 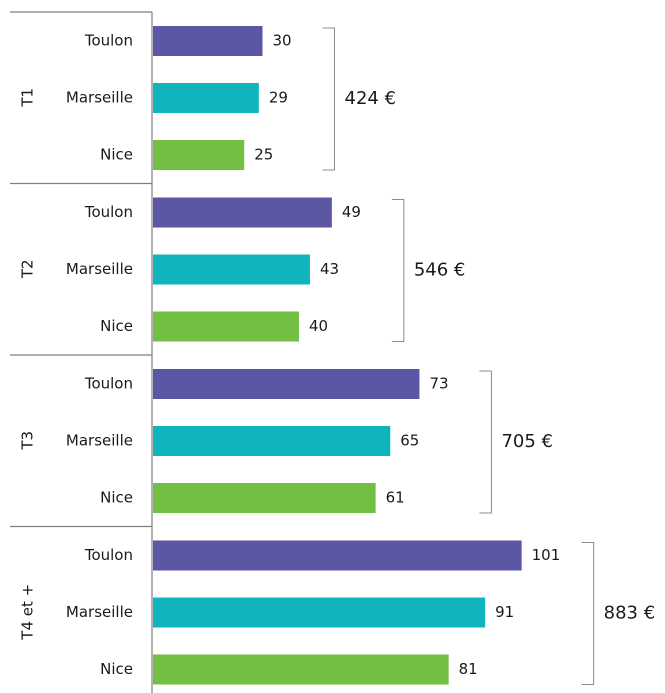 What do you see at coordinates (527, 441) in the screenshot?
I see `total-annotation: 705 €` at bounding box center [527, 441].